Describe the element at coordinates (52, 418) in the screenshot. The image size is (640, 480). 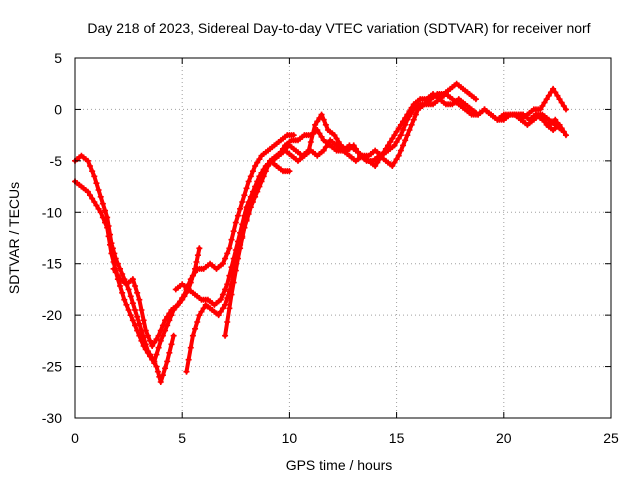
I see `y-tick-label: -30` at that location.